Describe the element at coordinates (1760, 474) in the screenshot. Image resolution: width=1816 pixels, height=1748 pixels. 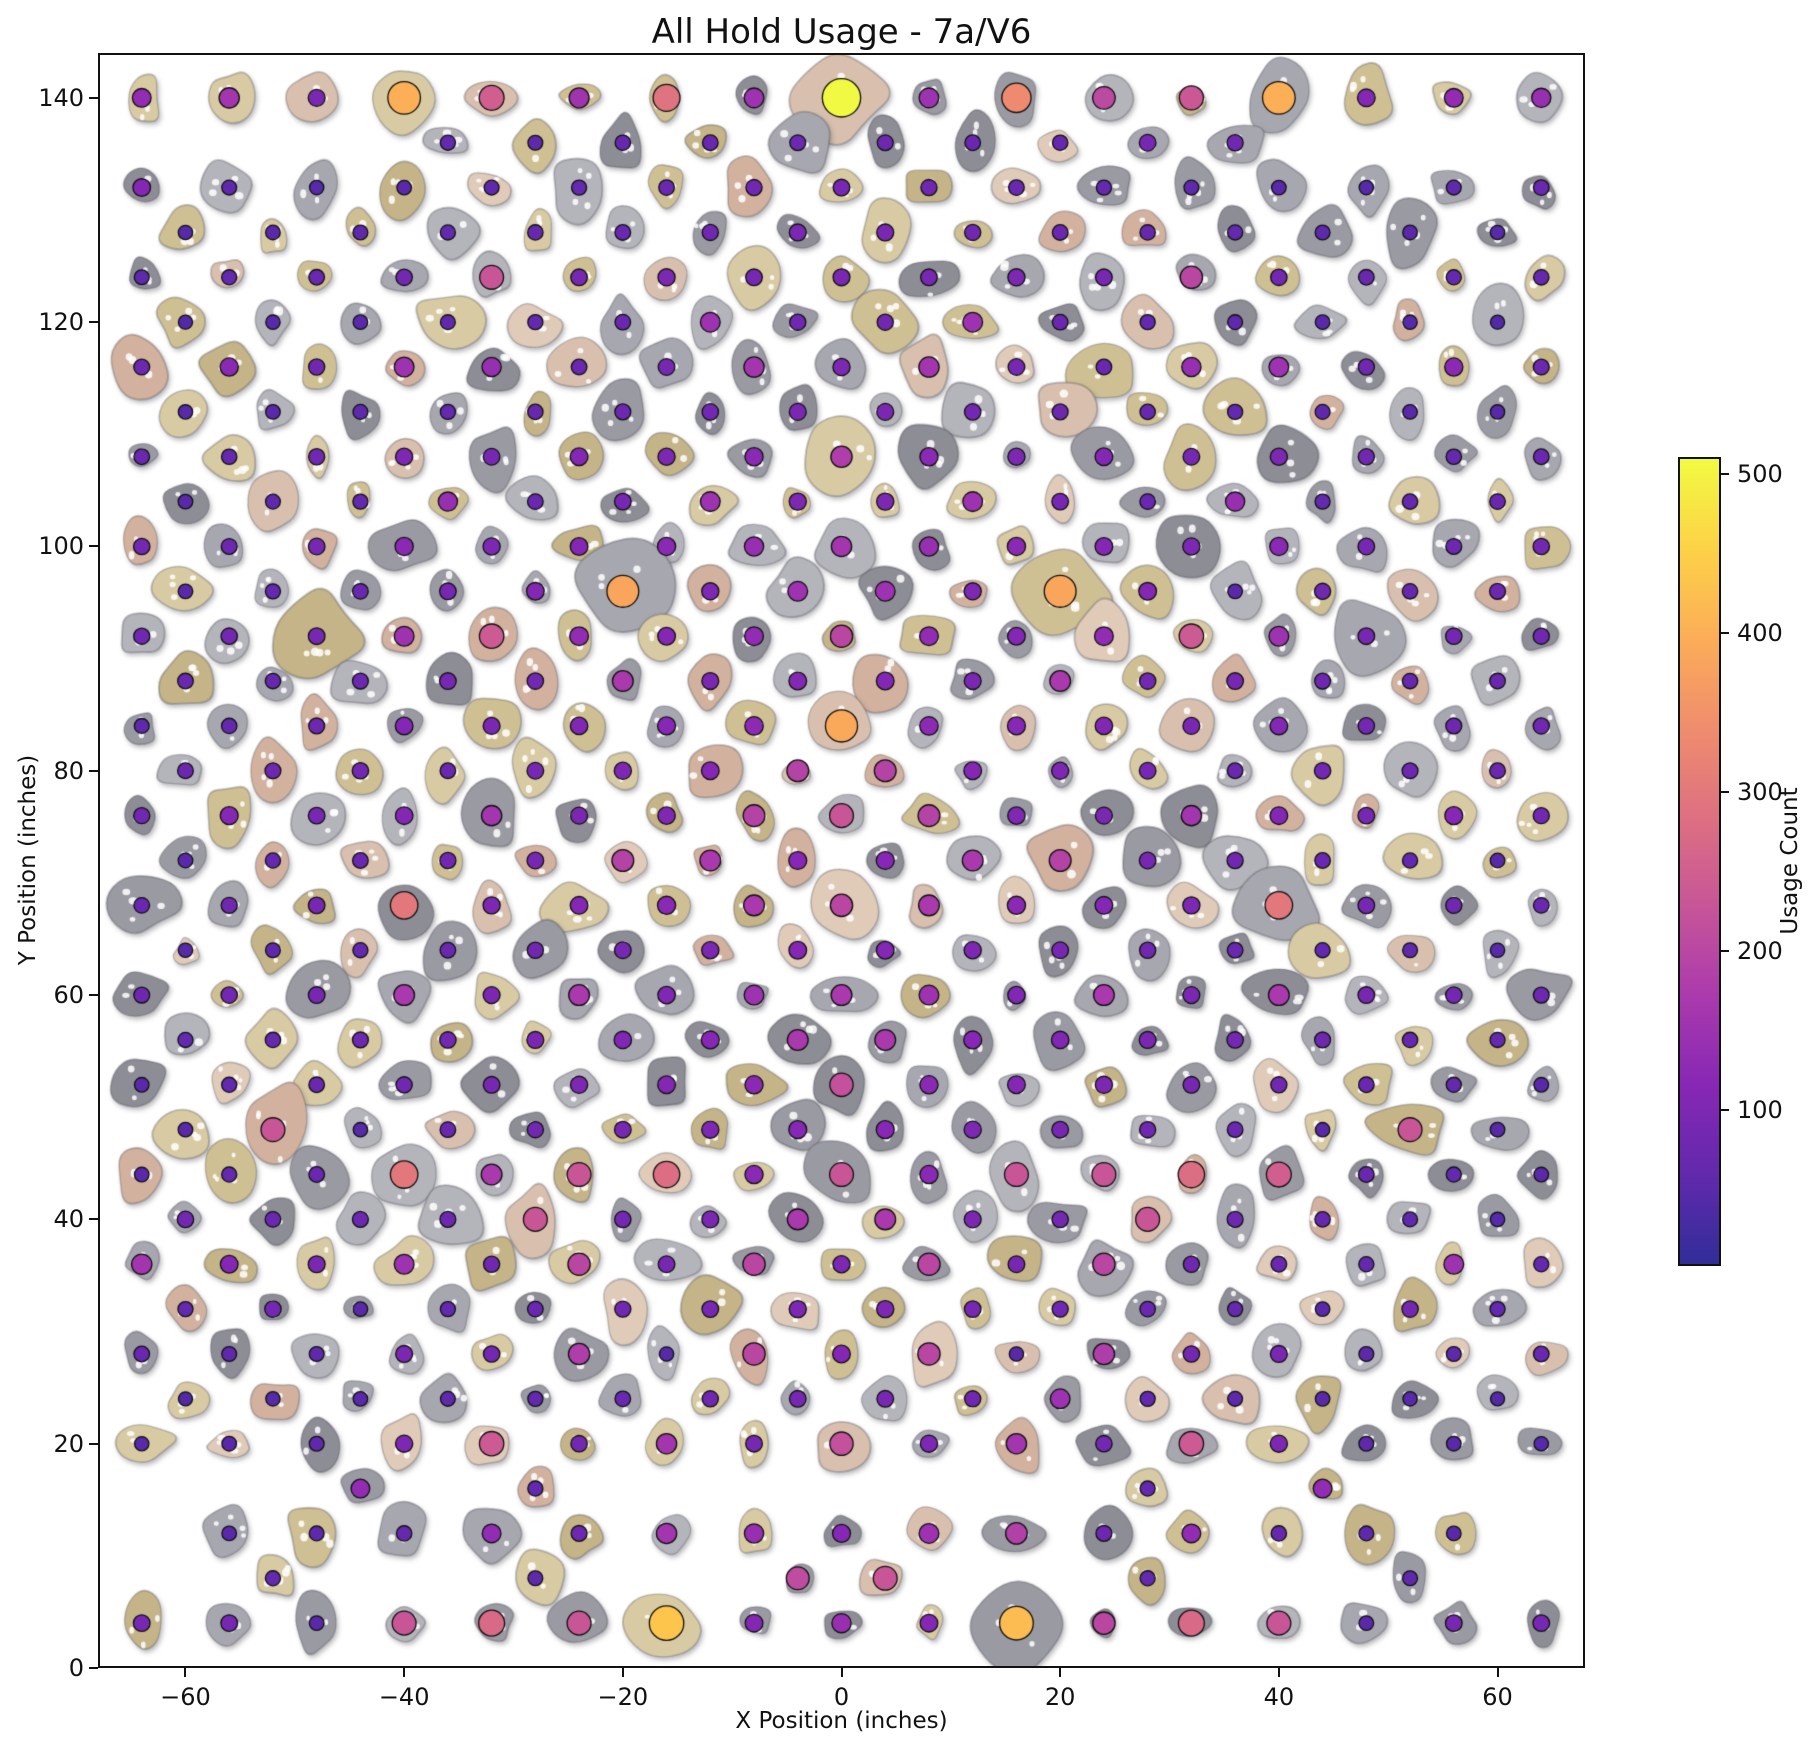
I see `colorbar-tick-label: 500` at that location.